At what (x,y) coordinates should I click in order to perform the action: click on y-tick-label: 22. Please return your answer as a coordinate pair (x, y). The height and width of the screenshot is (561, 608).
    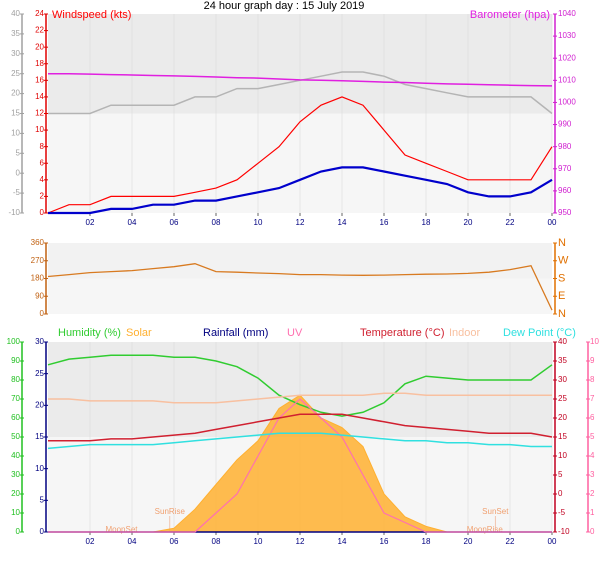
    Looking at the image, I should click on (39, 30).